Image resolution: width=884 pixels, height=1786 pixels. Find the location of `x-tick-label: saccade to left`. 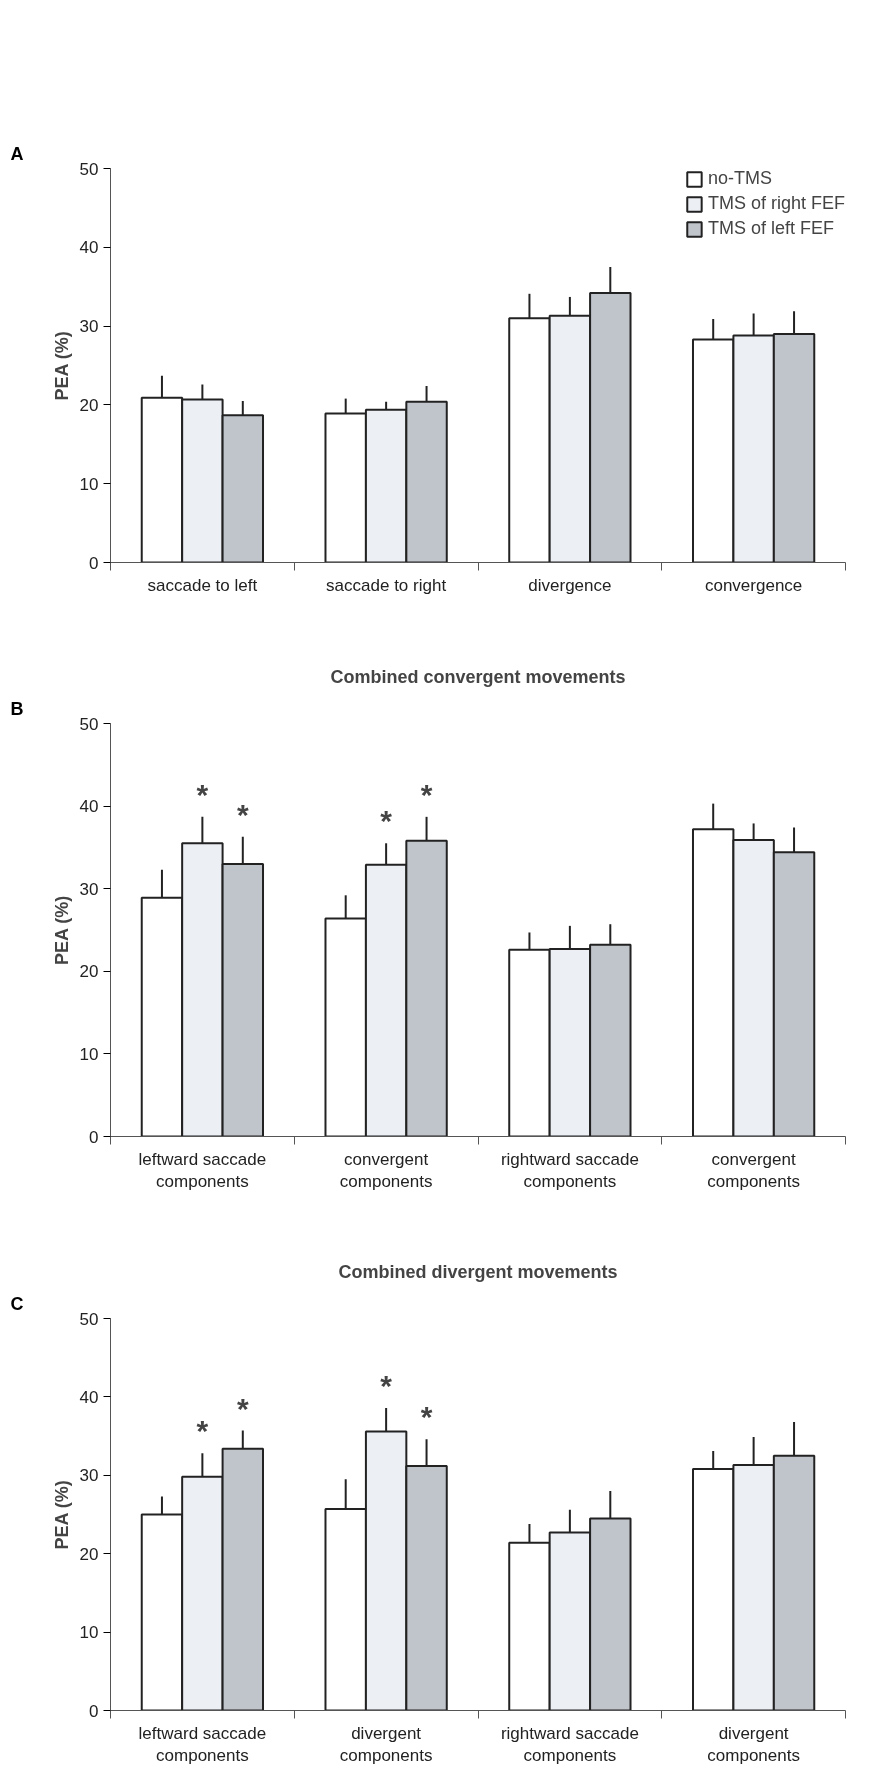

x-tick-label: saccade to left is located at coordinates (202, 585).